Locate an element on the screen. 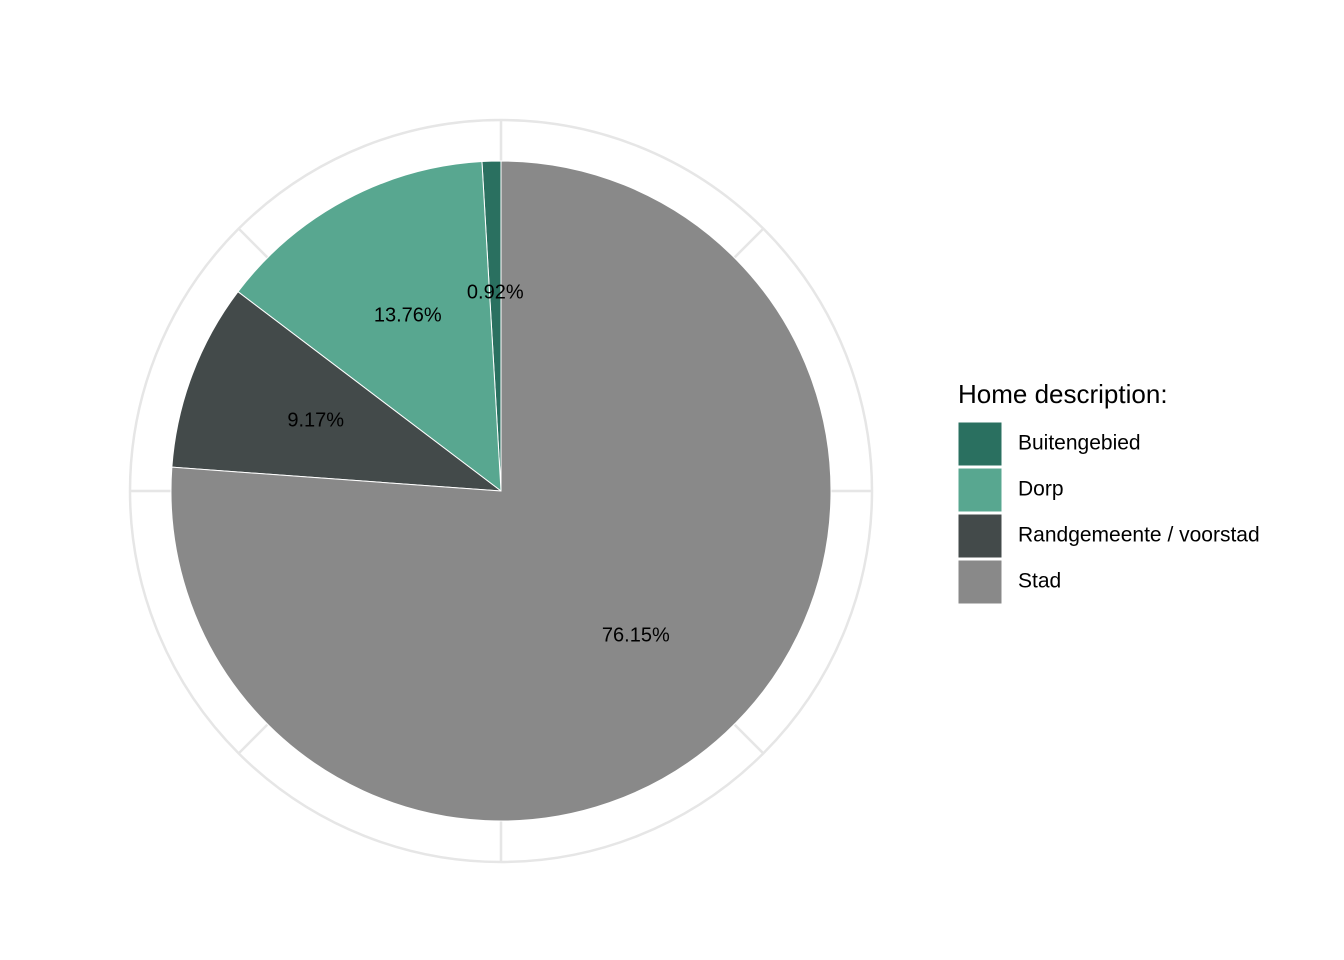 The width and height of the screenshot is (1344, 960). slice-label: 0.92% is located at coordinates (495, 292).